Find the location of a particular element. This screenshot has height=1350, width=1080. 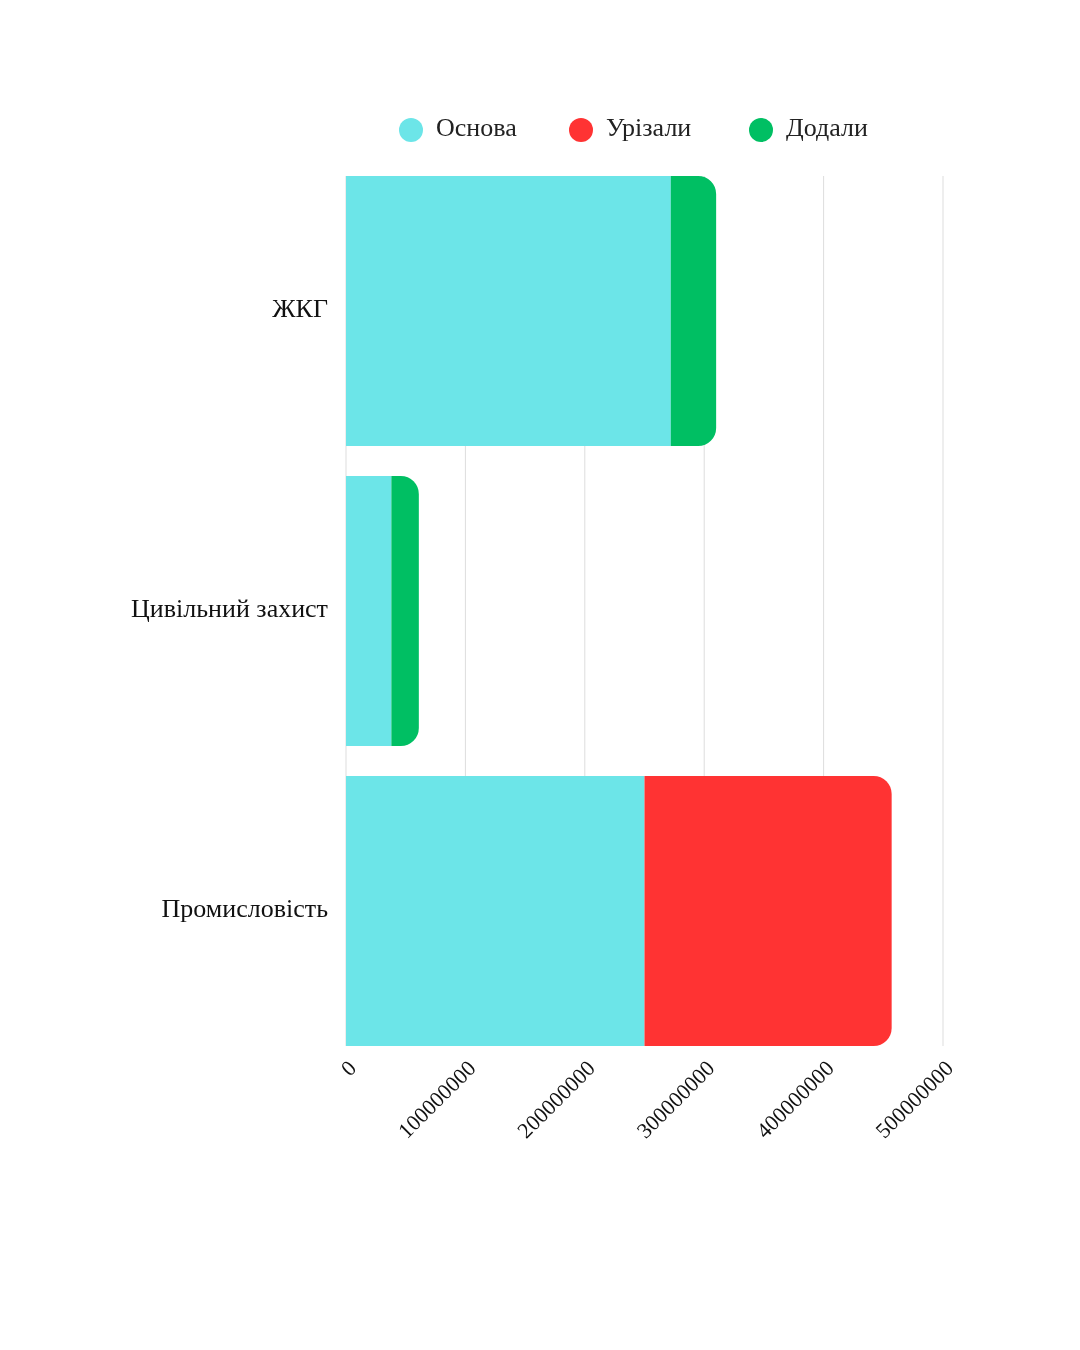

y-tick-label: ЖКГ is located at coordinates (300, 308).